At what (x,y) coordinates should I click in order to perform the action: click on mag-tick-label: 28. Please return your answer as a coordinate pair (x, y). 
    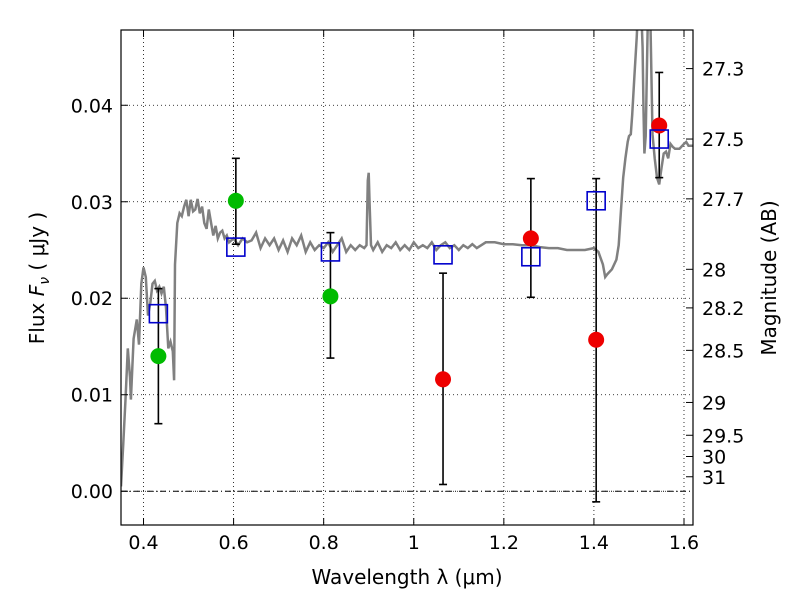
    Looking at the image, I should click on (714, 270).